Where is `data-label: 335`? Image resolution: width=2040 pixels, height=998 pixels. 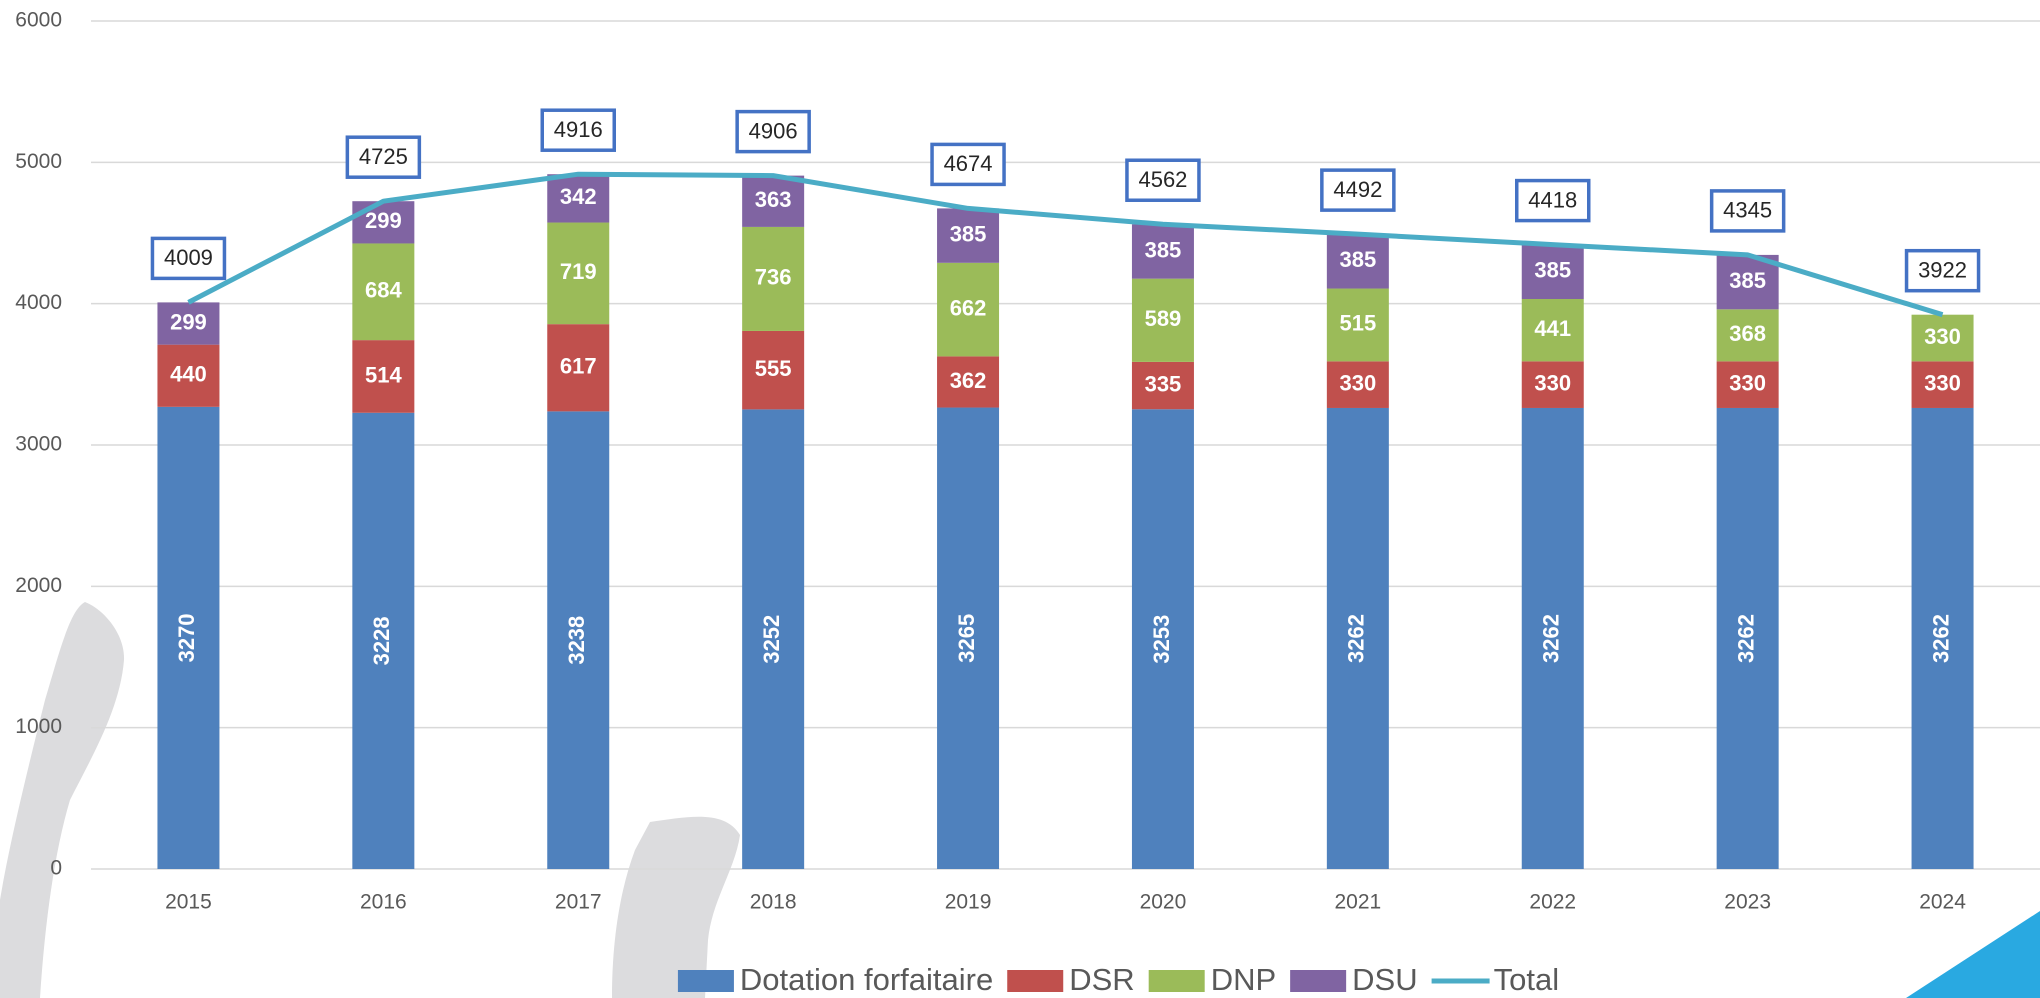
data-label: 335 is located at coordinates (1163, 383).